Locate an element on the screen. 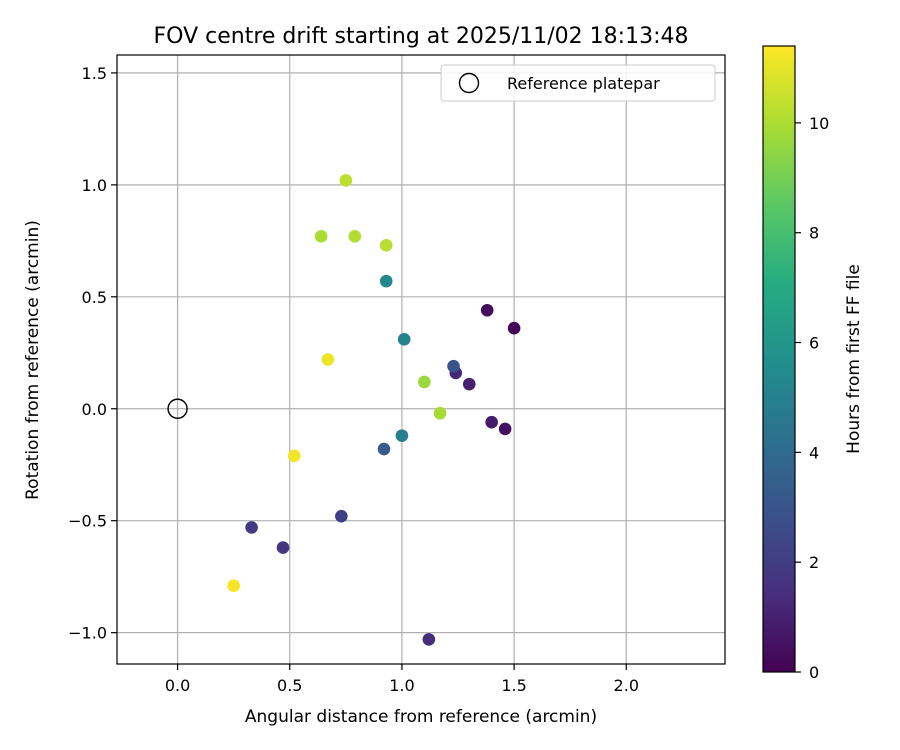  x-axis-ticks: 0.0 0.5 1.0 1.5 2.0 is located at coordinates (402, 679).